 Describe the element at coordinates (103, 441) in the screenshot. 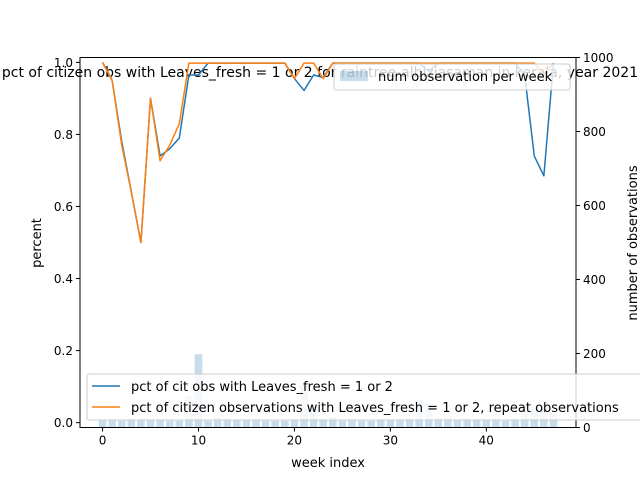

I see `x-tick-label-0: 0` at that location.